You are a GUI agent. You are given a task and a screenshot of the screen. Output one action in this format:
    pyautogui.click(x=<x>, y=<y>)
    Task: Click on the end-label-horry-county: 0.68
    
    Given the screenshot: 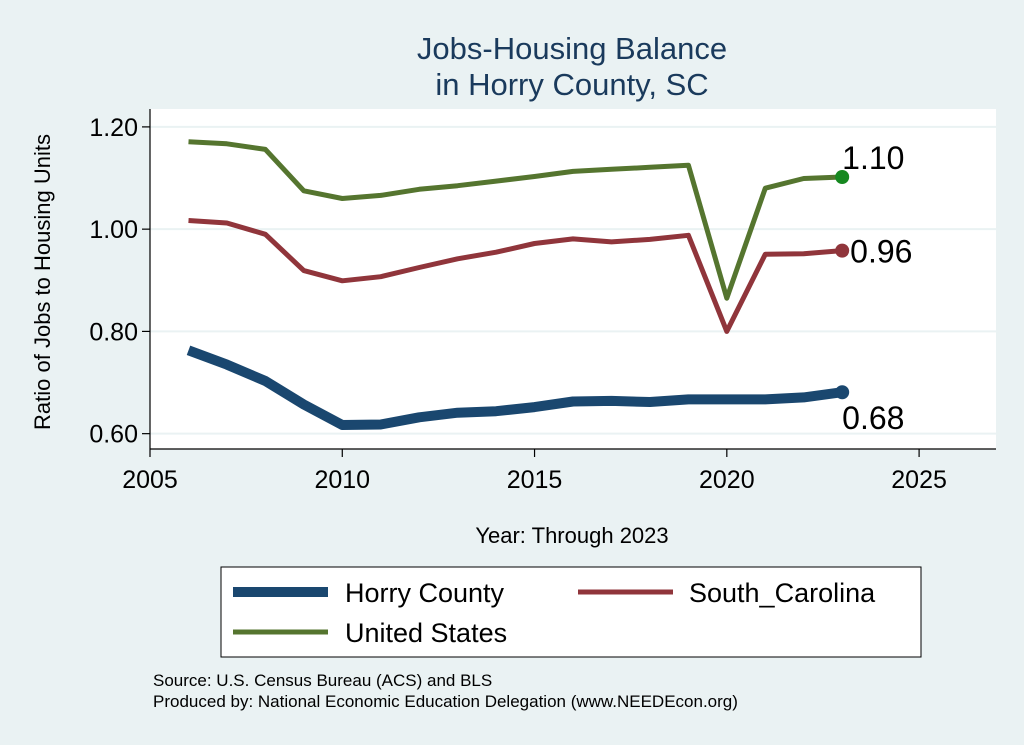 What is the action you would take?
    pyautogui.click(x=873, y=418)
    